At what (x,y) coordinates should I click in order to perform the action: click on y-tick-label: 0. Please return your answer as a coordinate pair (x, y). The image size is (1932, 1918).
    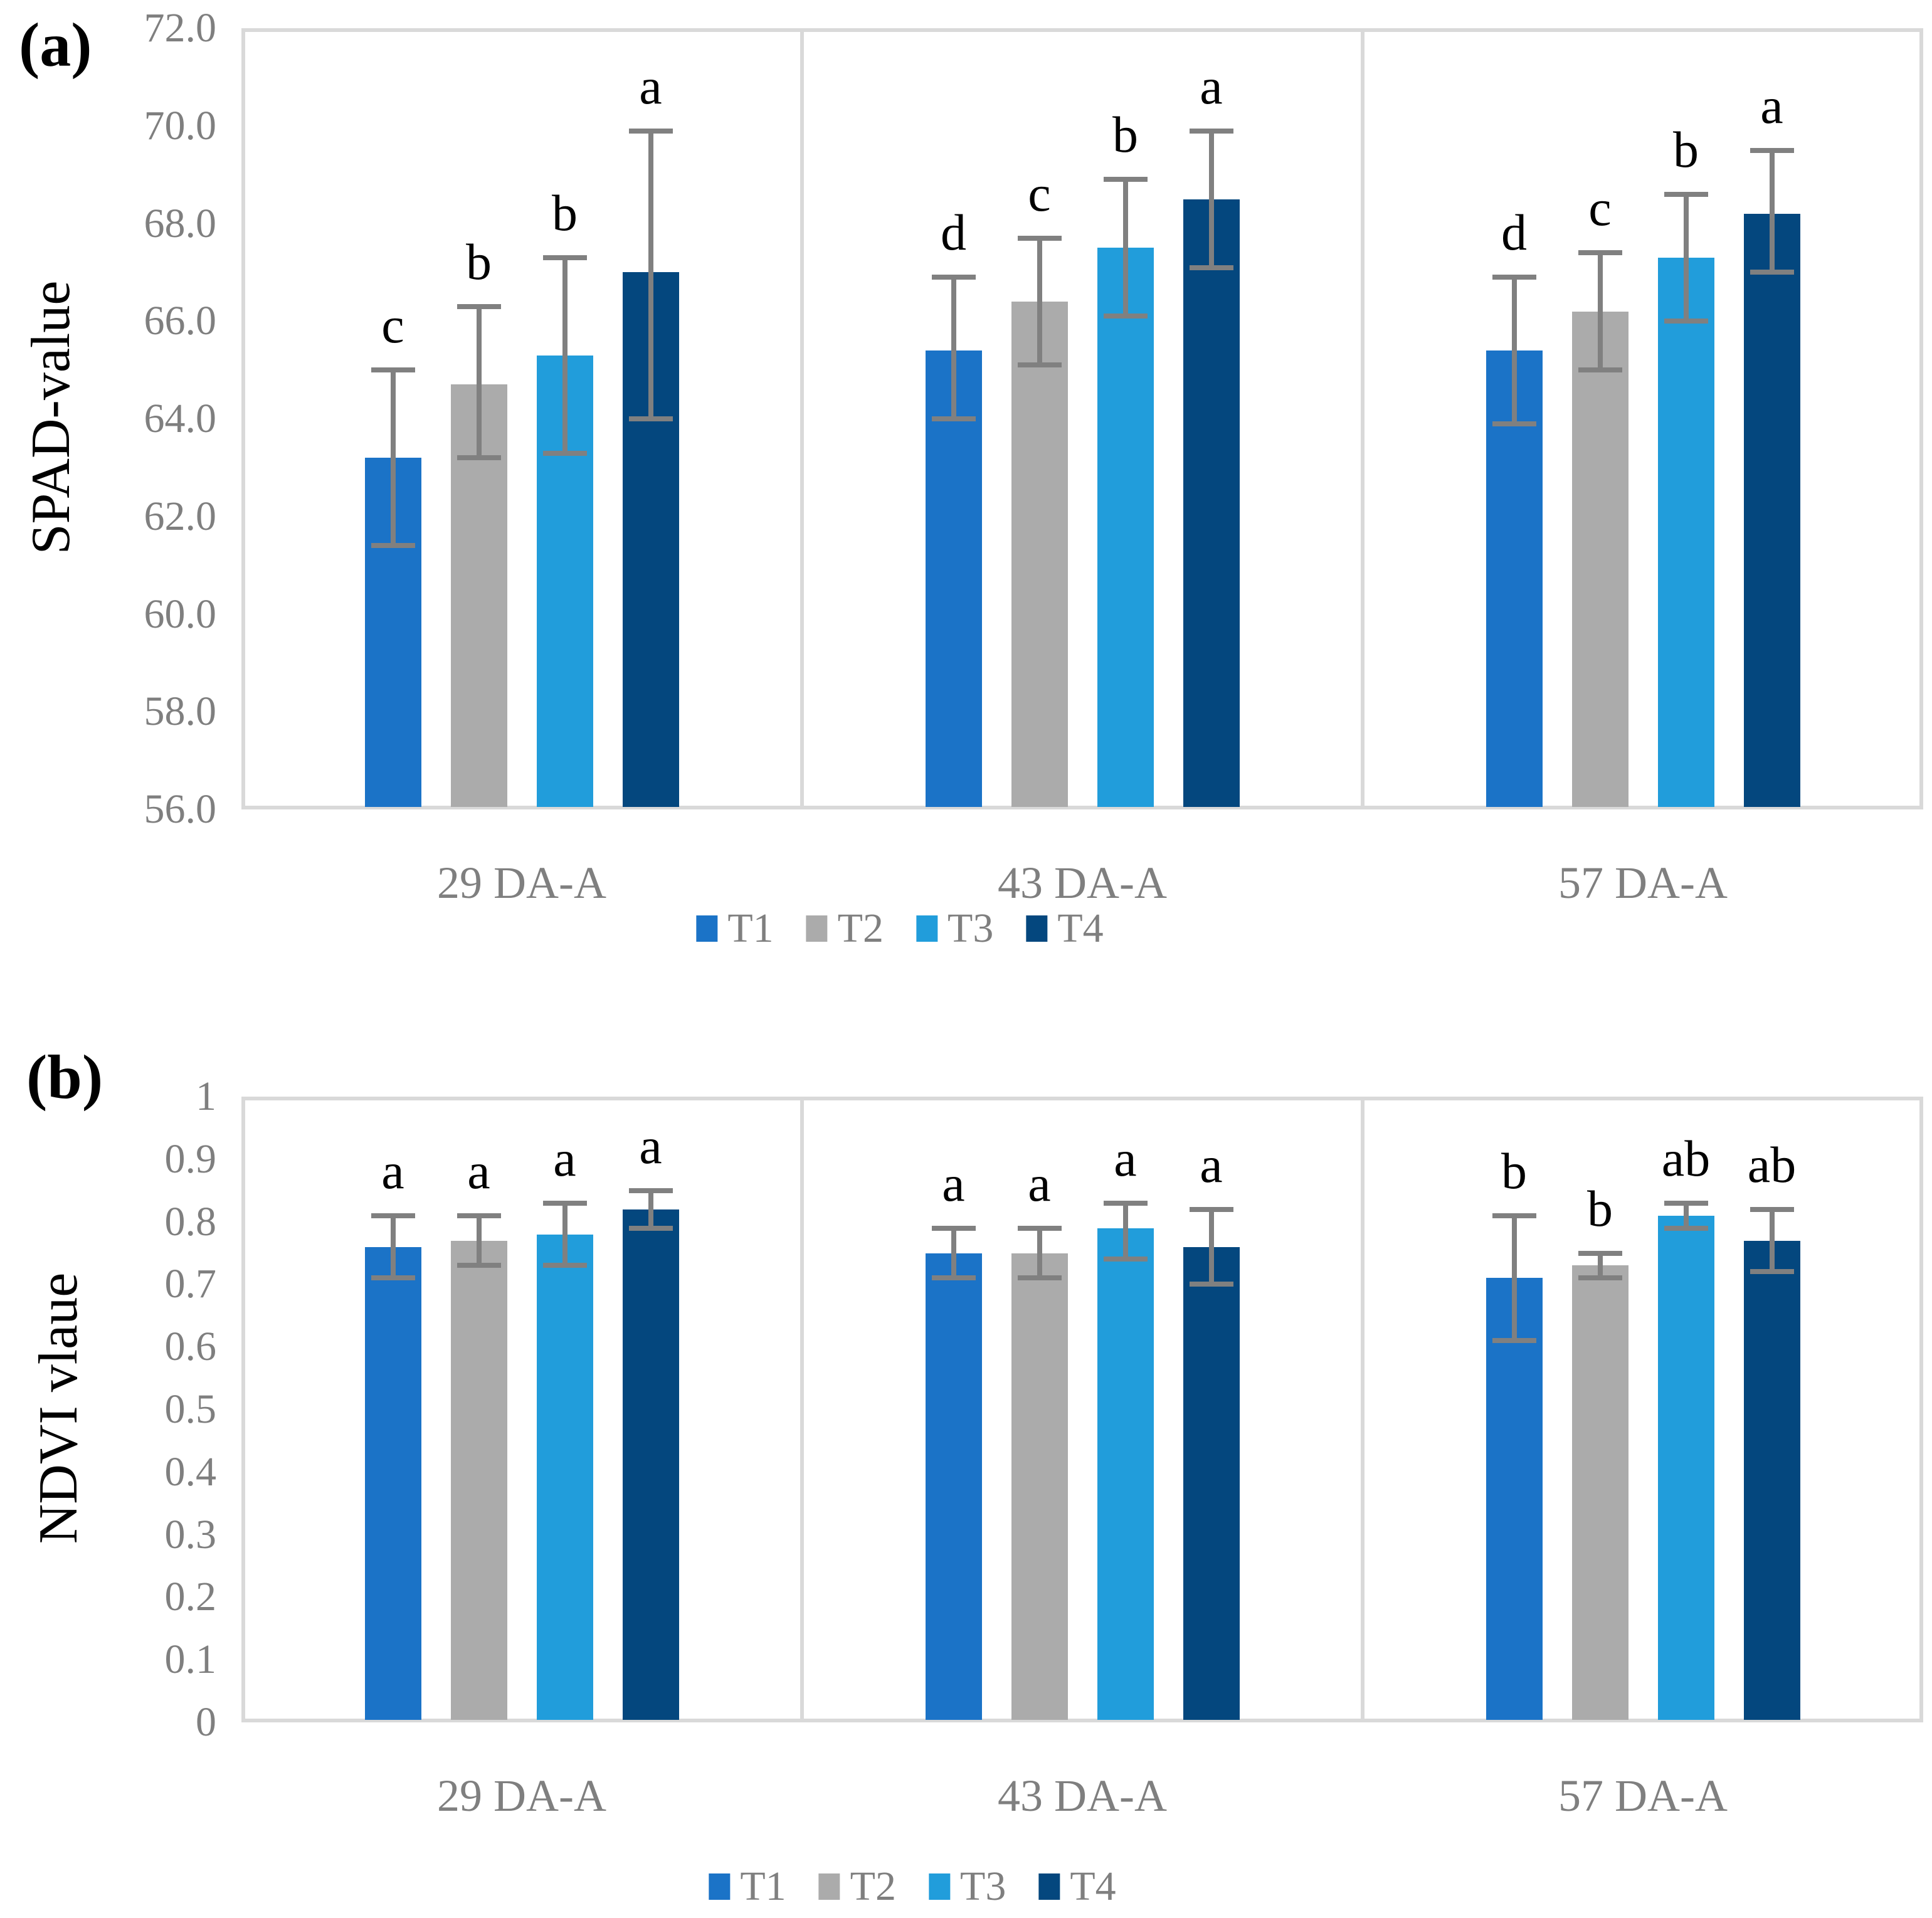
    Looking at the image, I should click on (206, 1722).